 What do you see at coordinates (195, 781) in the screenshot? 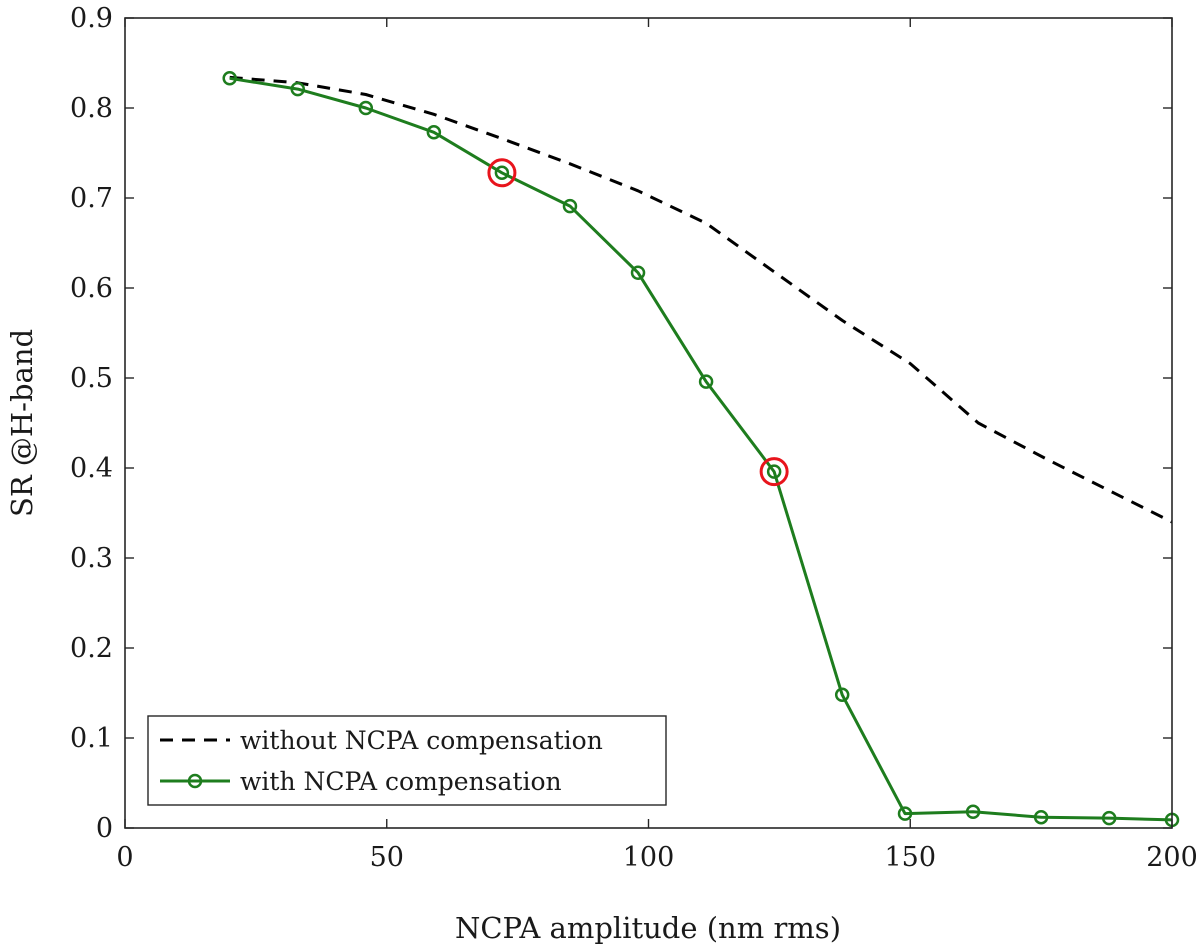
I see `legend-swatch-with-marker` at bounding box center [195, 781].